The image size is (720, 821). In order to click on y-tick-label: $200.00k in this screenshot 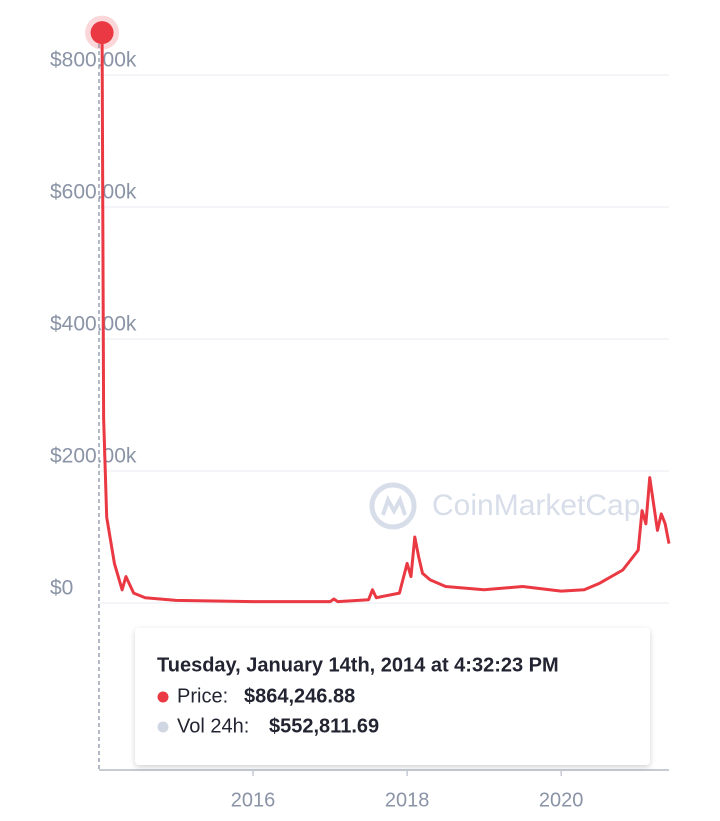, I will do `click(93, 456)`.